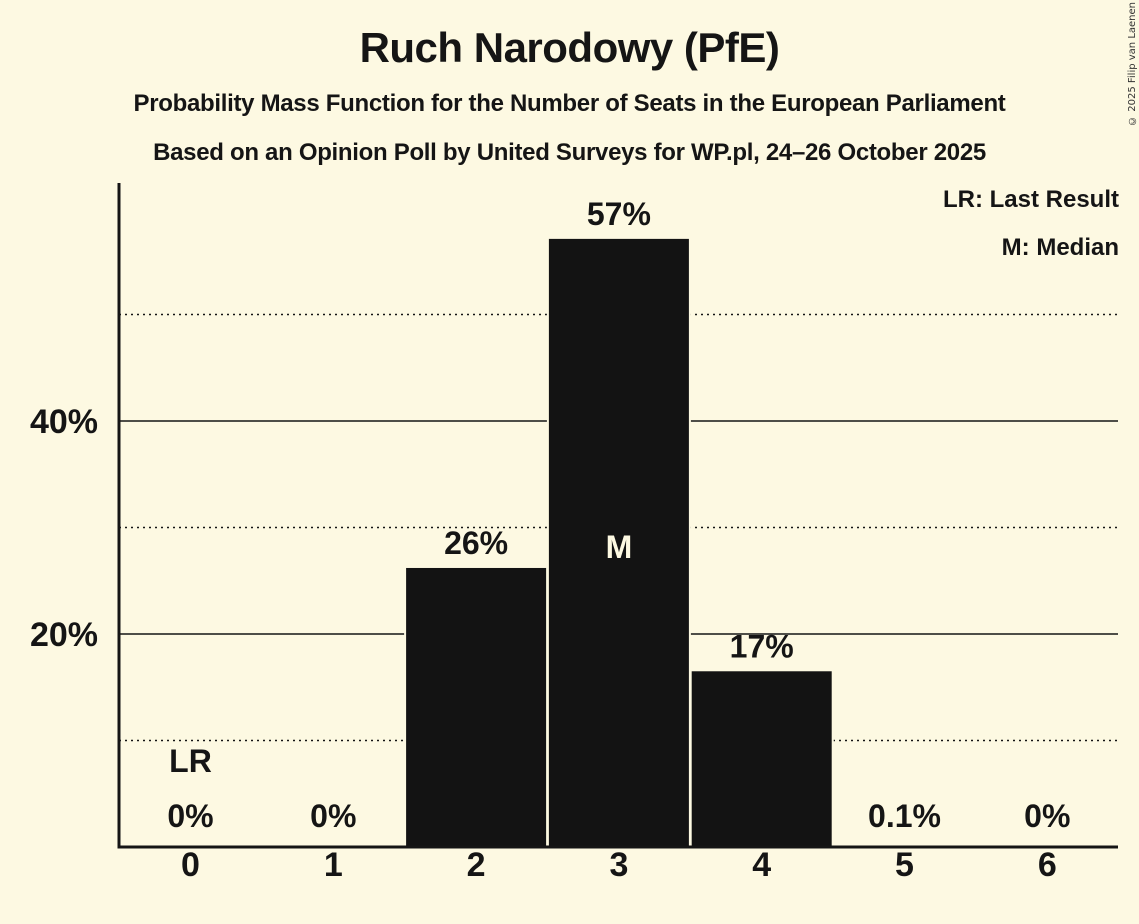  What do you see at coordinates (618, 865) in the screenshot?
I see `x-tick-label: 3` at bounding box center [618, 865].